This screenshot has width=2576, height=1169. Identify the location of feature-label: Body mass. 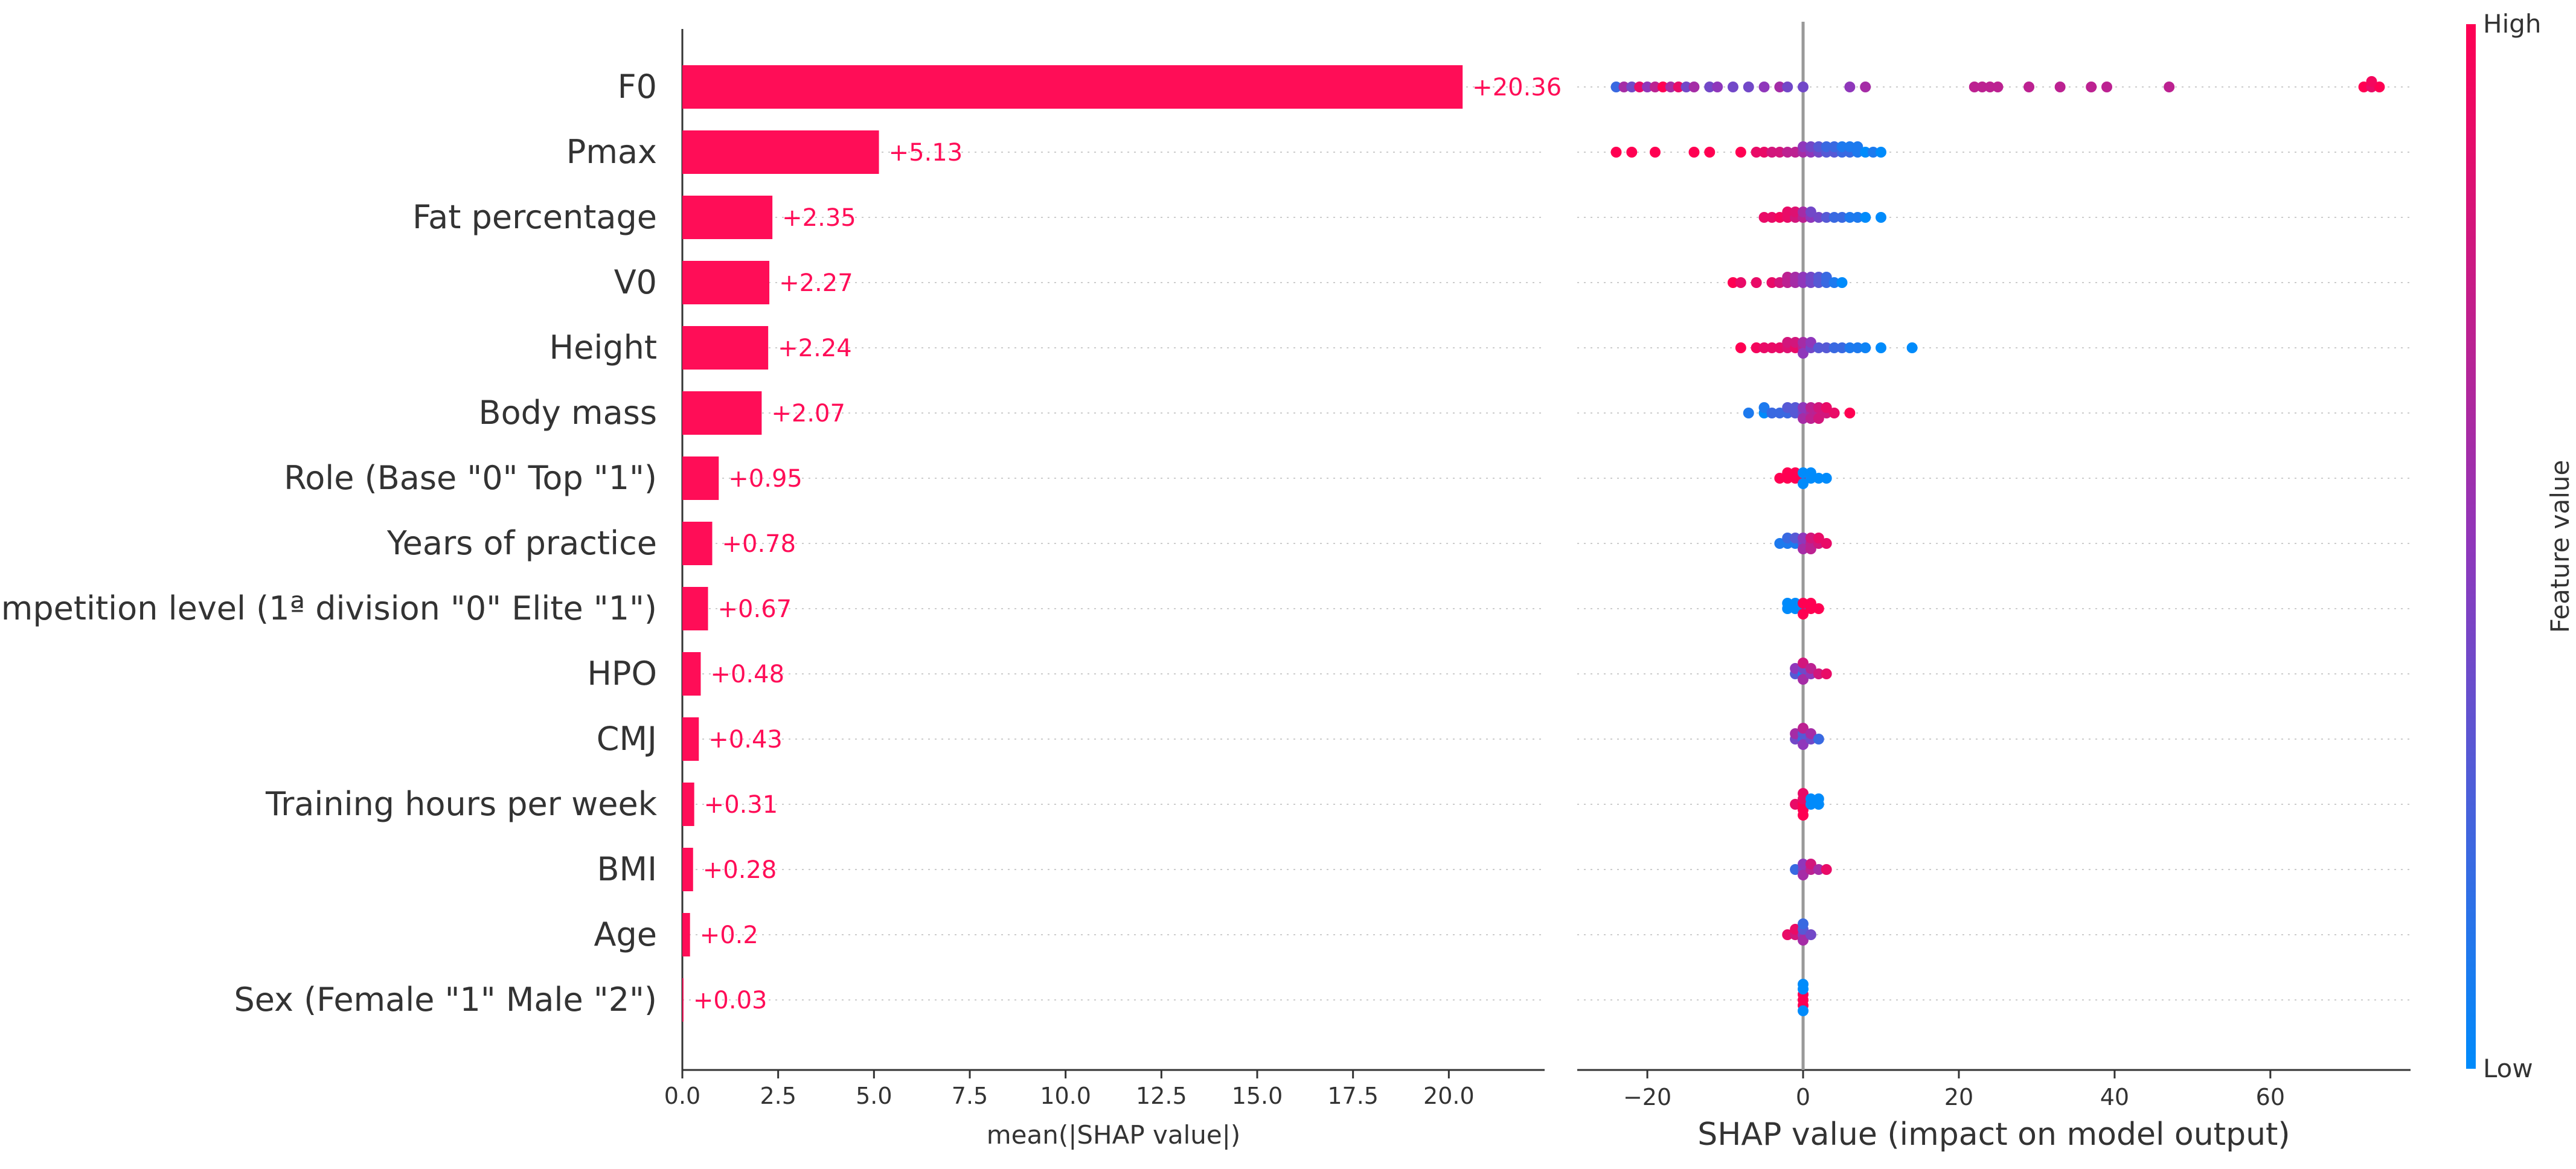
(568, 413).